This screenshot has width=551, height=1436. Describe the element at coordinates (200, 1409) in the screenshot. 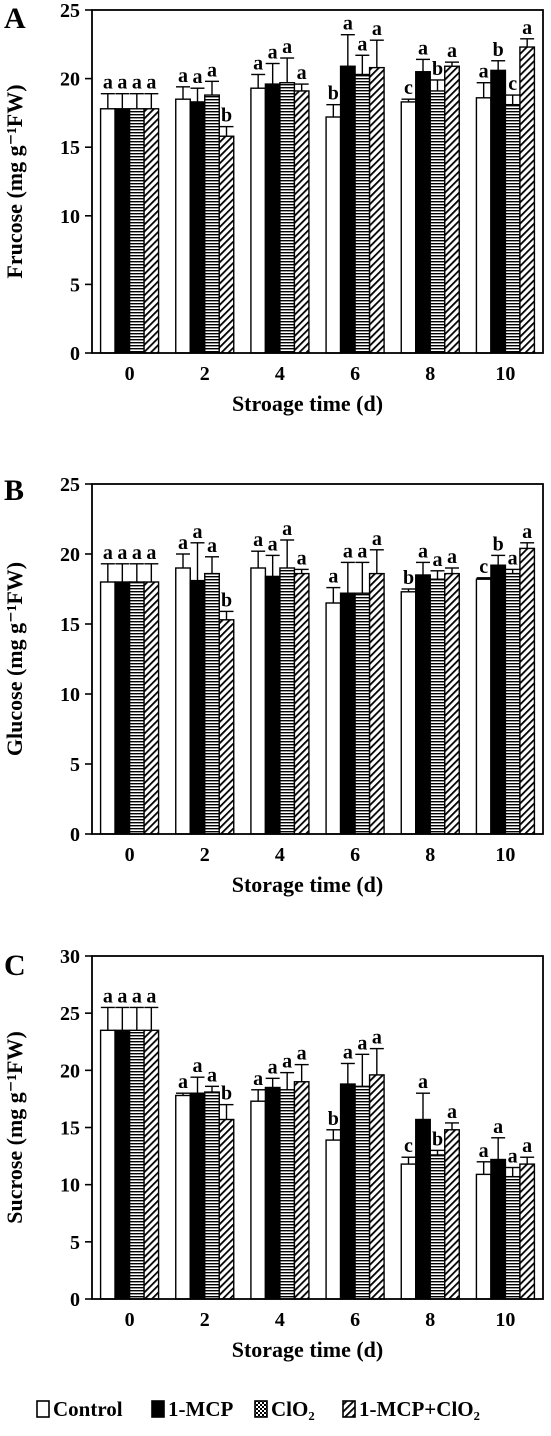

I see `legend-label-1mcp: 1-MCP` at that location.